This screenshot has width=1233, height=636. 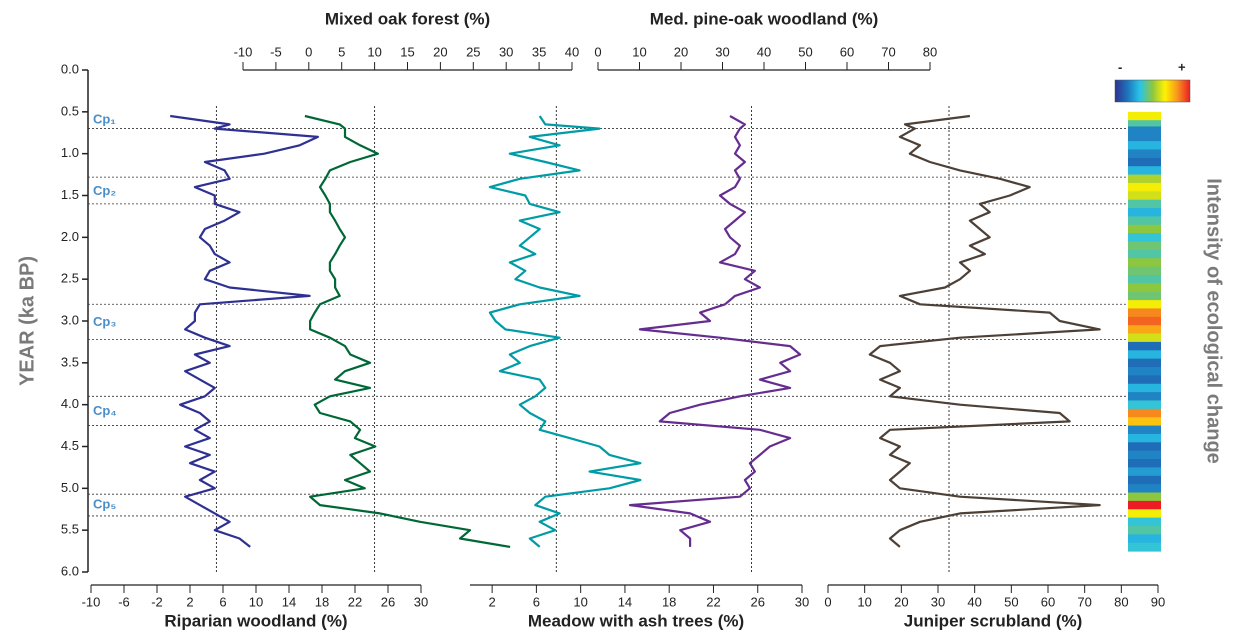 I want to click on y-tick-label: 4.5, so click(x=70, y=445).